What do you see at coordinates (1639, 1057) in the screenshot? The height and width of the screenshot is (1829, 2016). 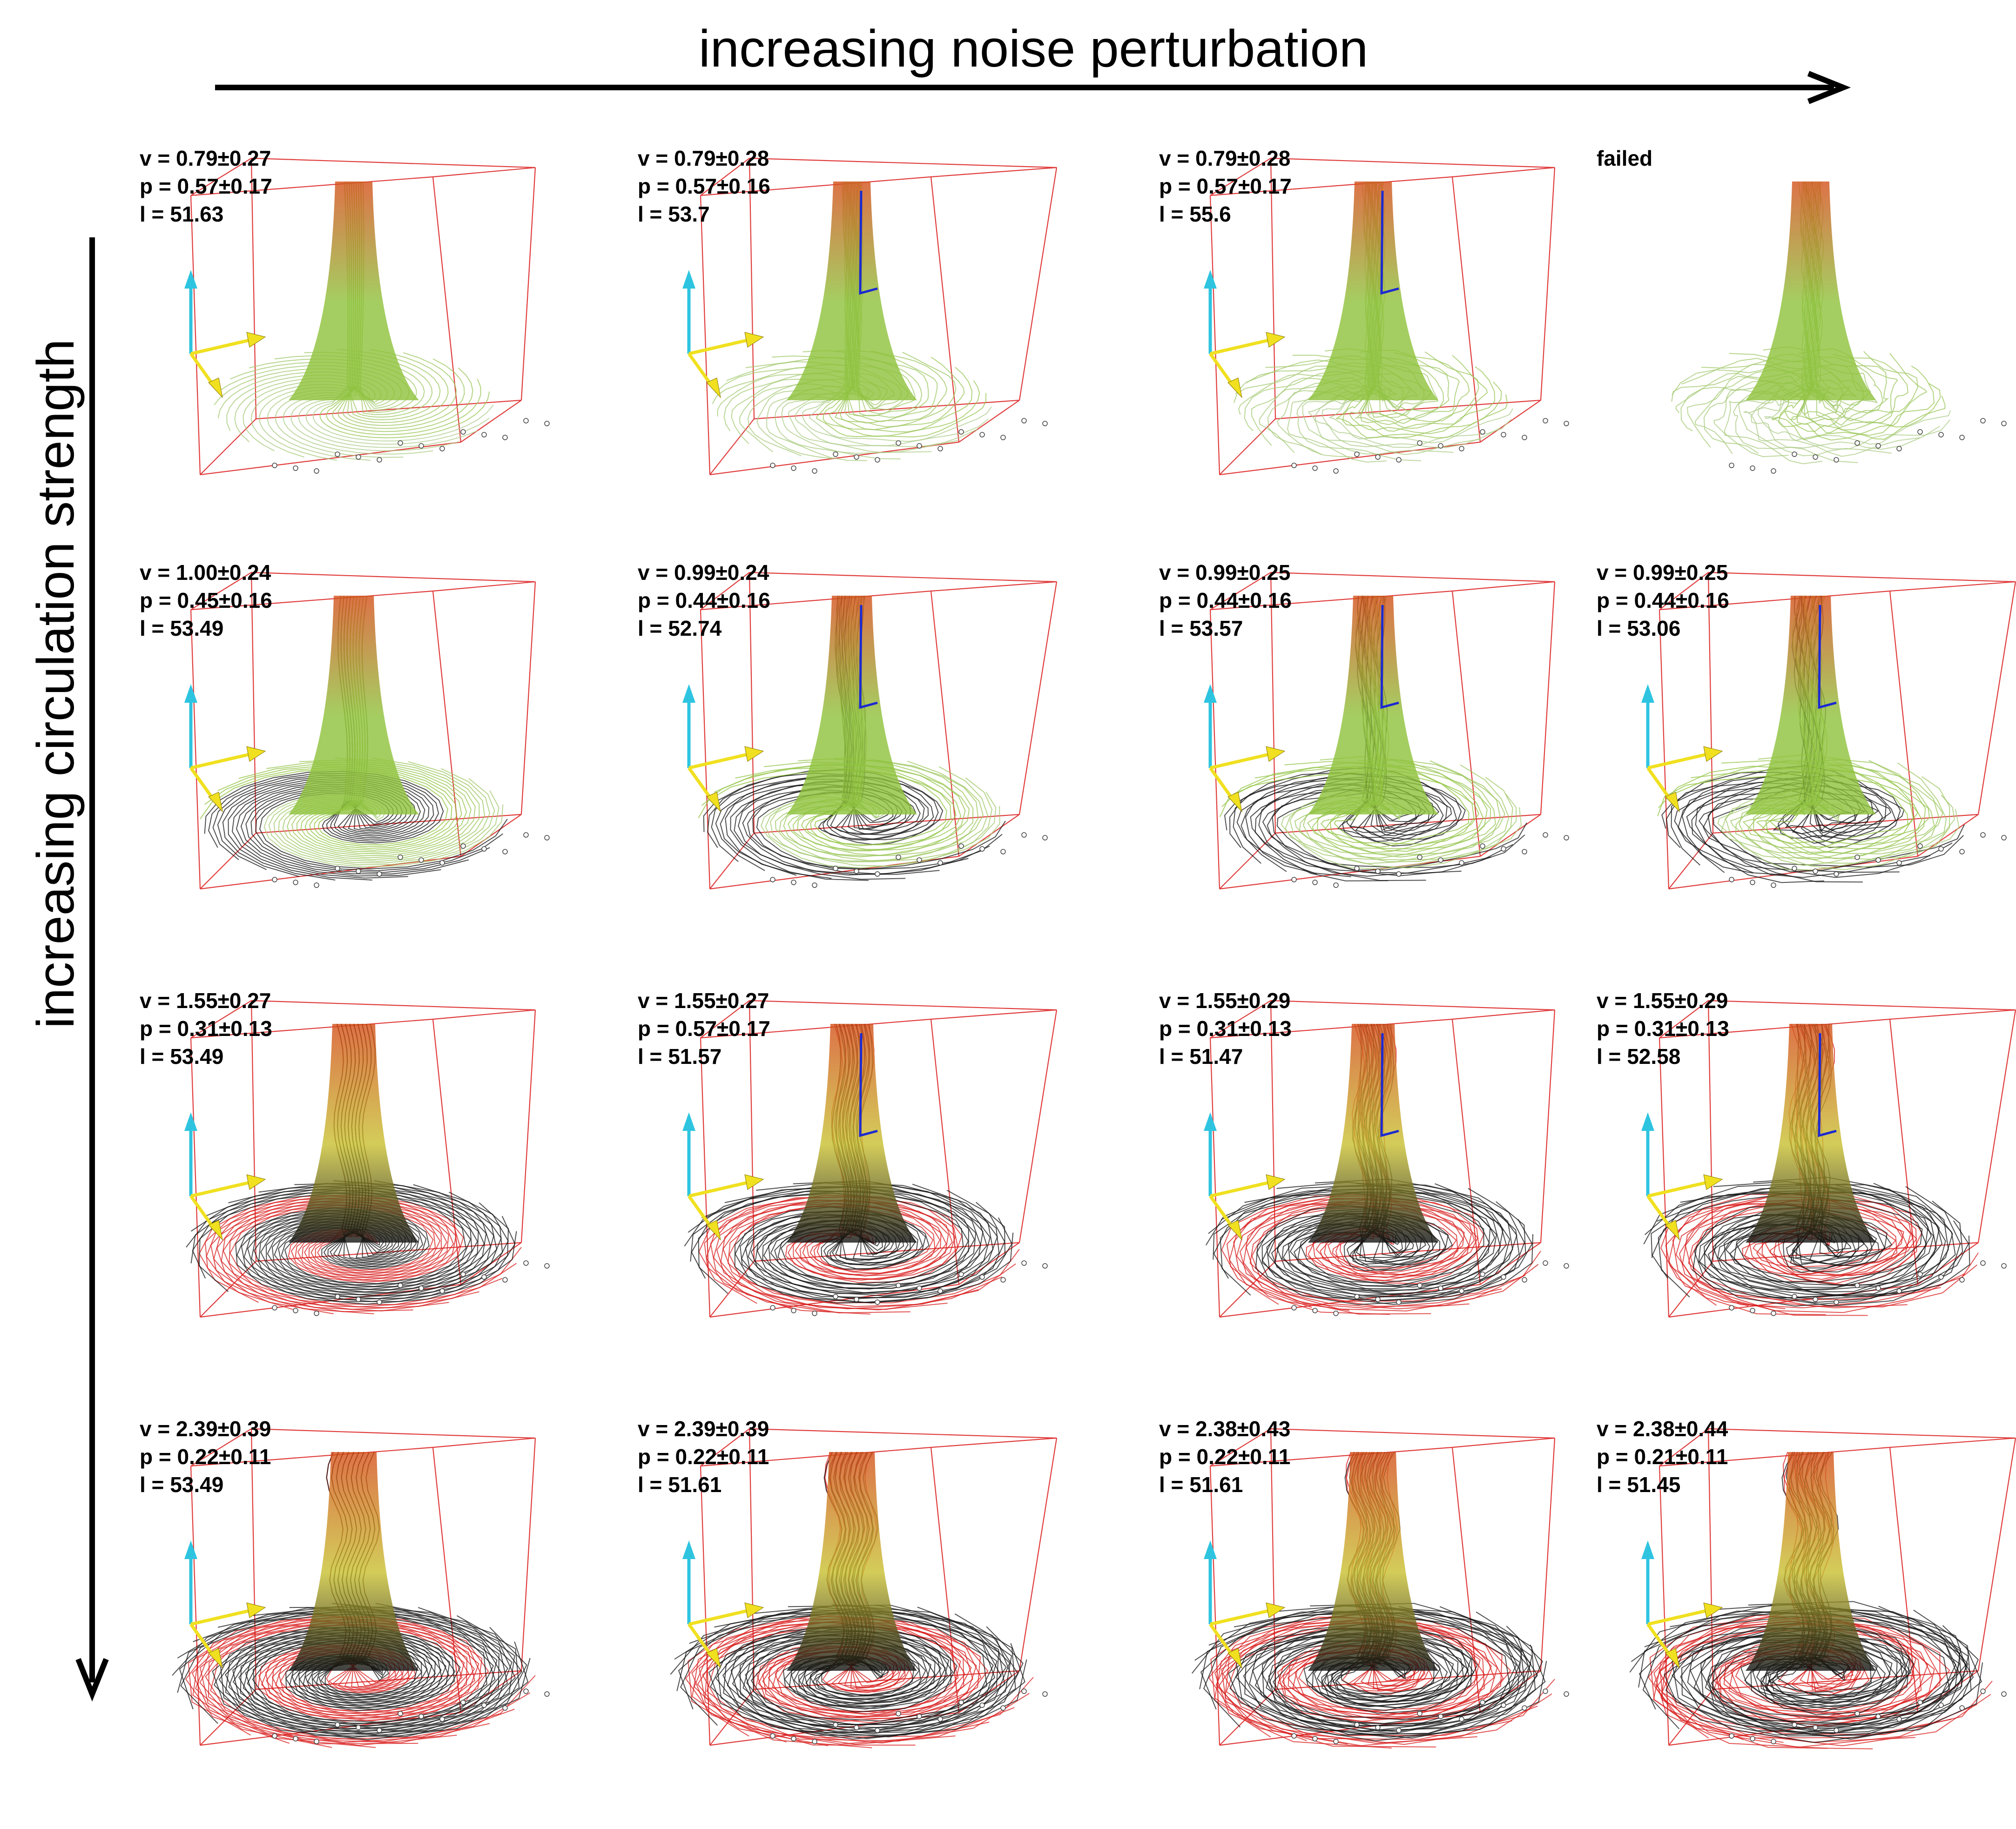 I see `length-stat: l = 52.58` at bounding box center [1639, 1057].